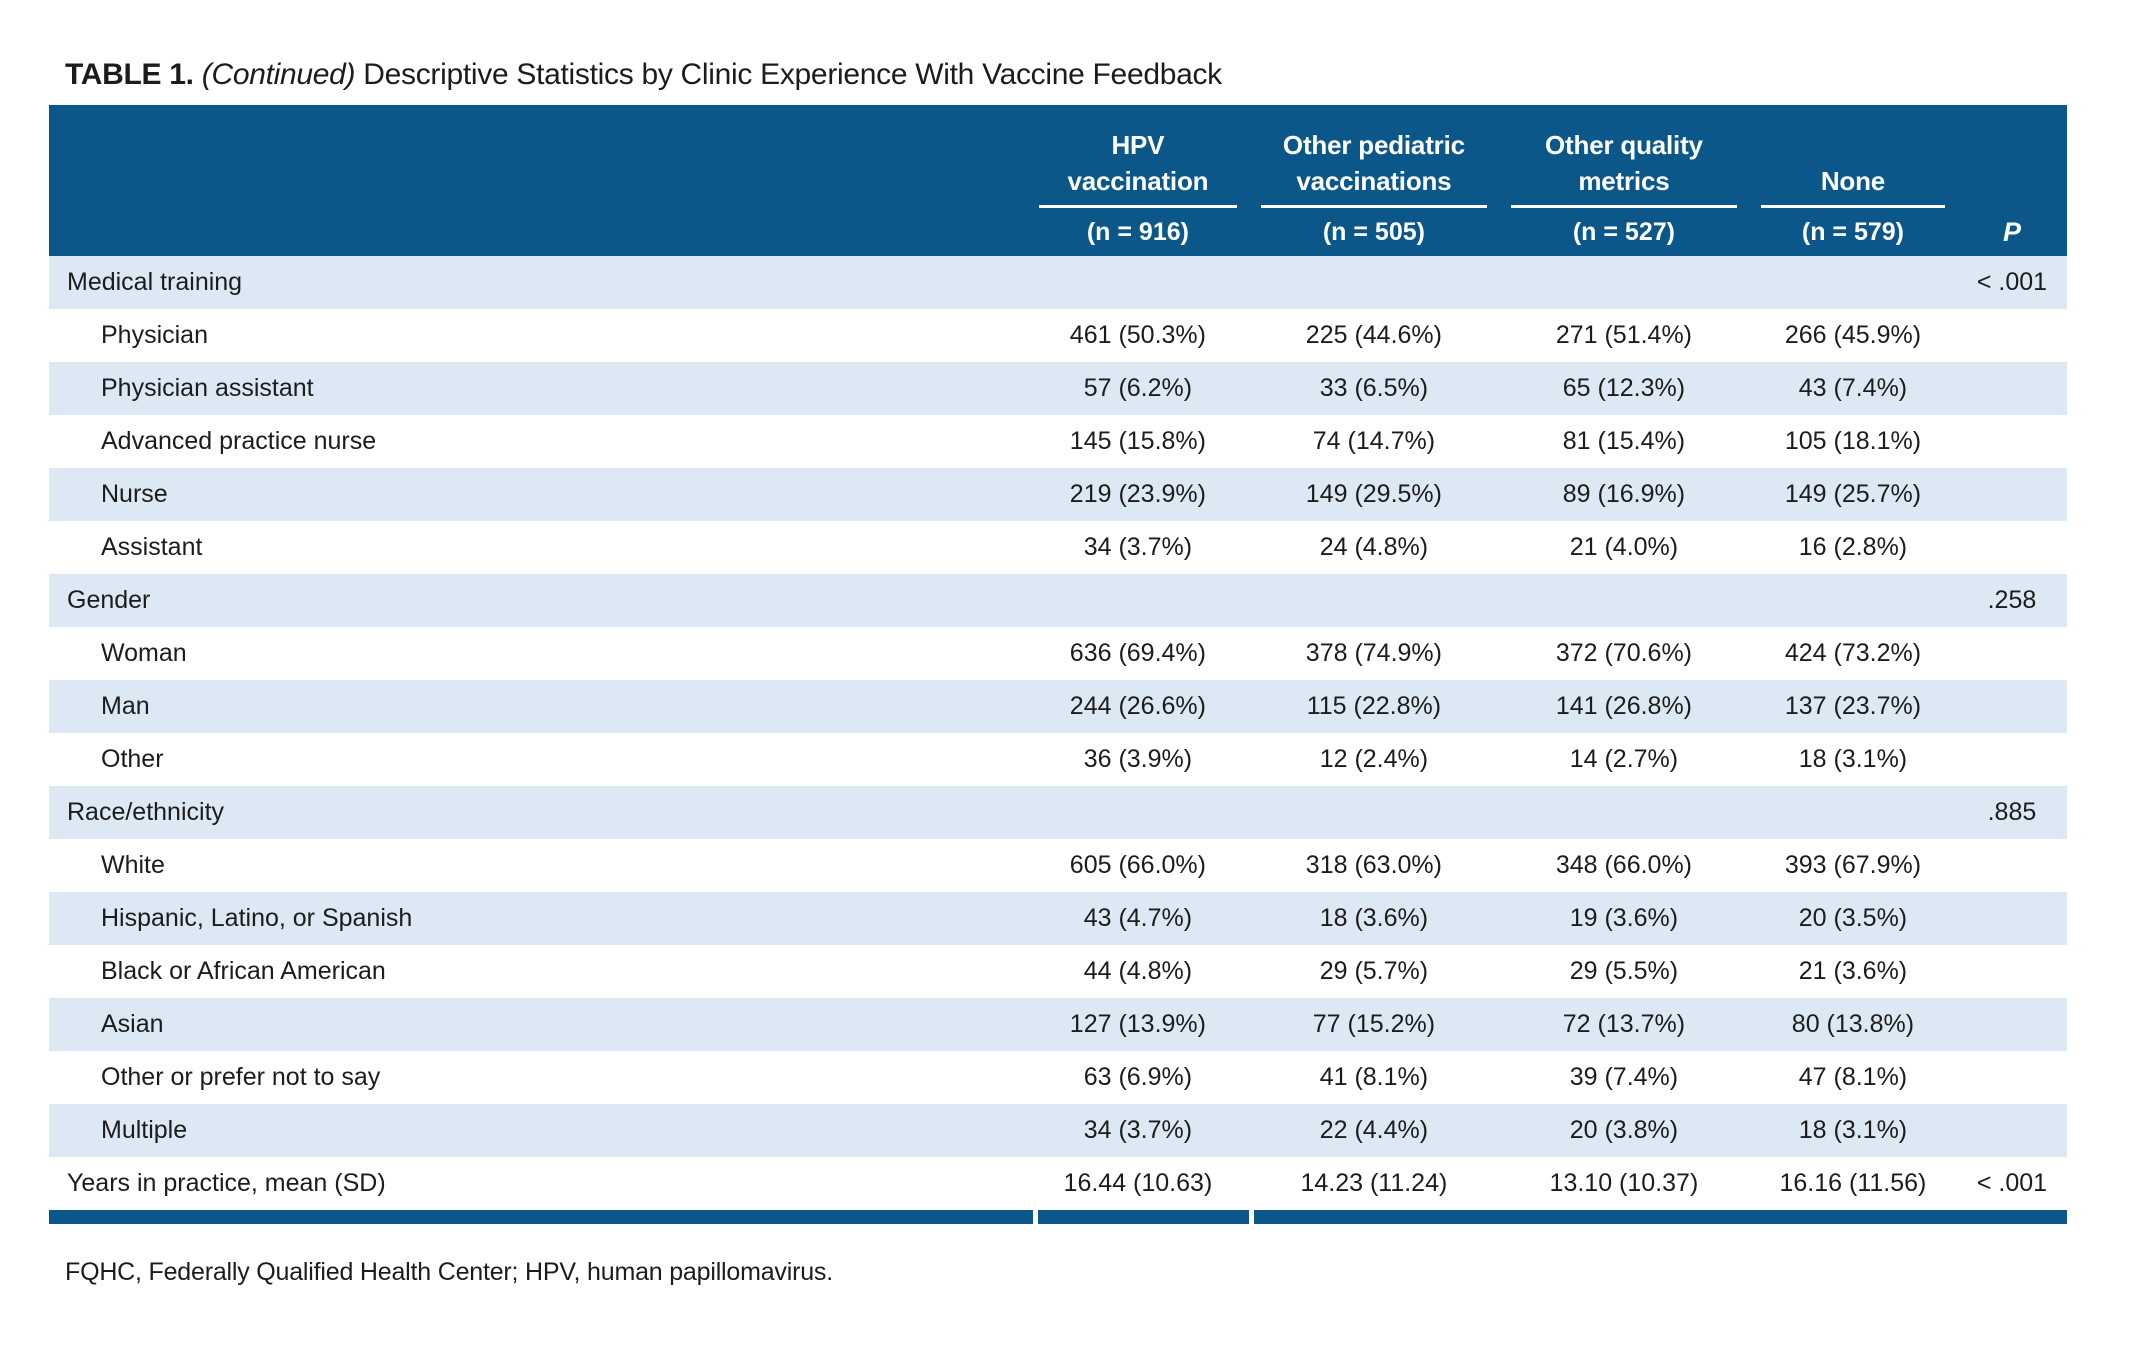 Image resolution: width=2138 pixels, height=1367 pixels. Describe the element at coordinates (1374, 918) in the screenshot. I see `value-cell: 18 (3.6%)` at that location.